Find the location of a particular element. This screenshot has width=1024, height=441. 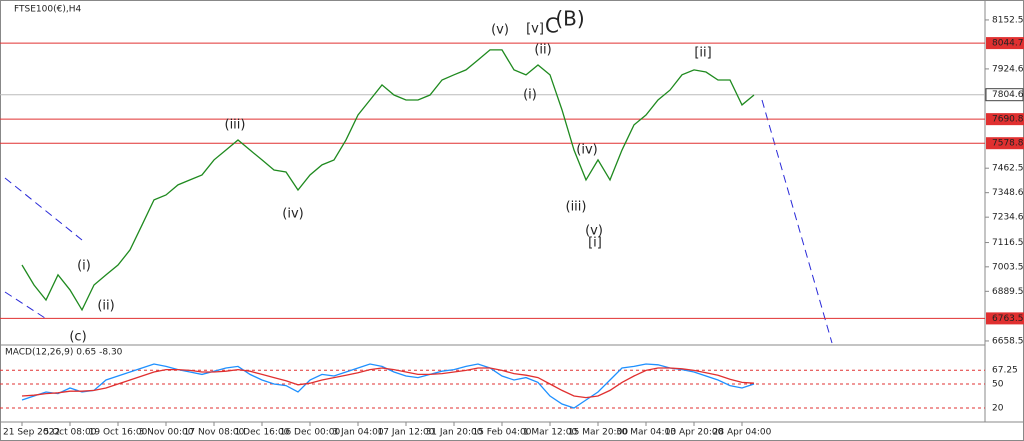

y-tick-label: 7234.6 is located at coordinates (1008, 218).